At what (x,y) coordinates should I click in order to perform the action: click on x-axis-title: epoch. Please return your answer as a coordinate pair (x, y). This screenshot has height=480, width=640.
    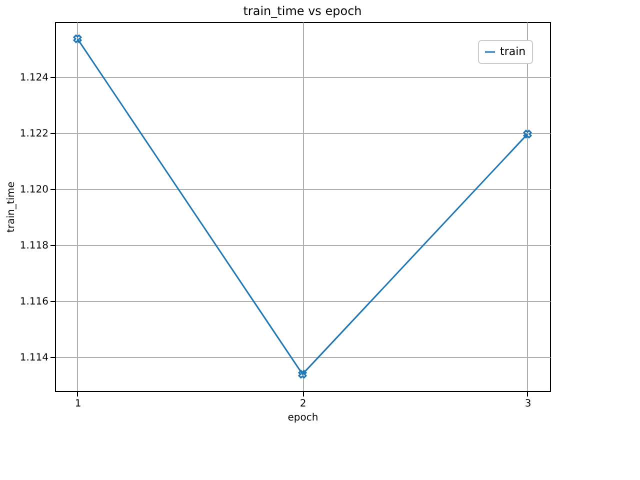
    Looking at the image, I should click on (303, 418).